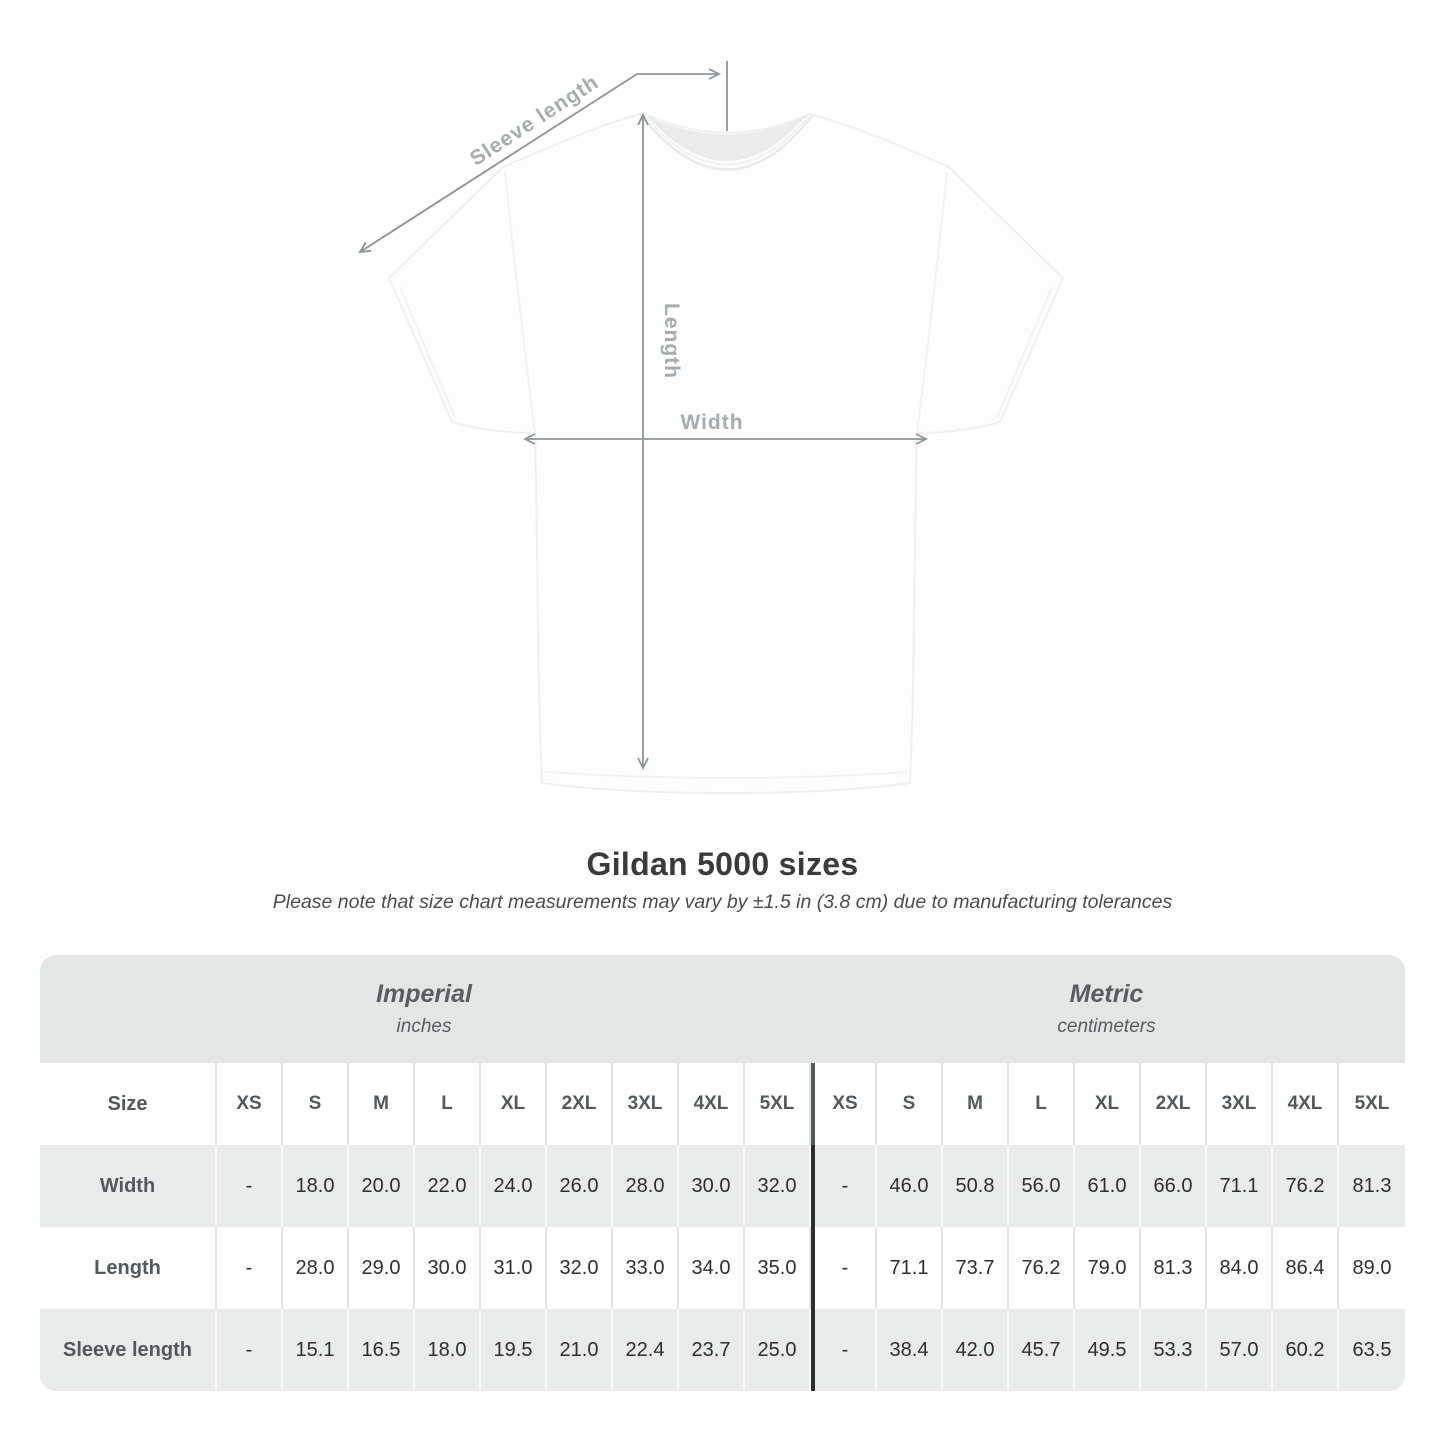 Image resolution: width=1445 pixels, height=1445 pixels. What do you see at coordinates (1306, 1268) in the screenshot?
I see `value-cell-metric: 86.4` at bounding box center [1306, 1268].